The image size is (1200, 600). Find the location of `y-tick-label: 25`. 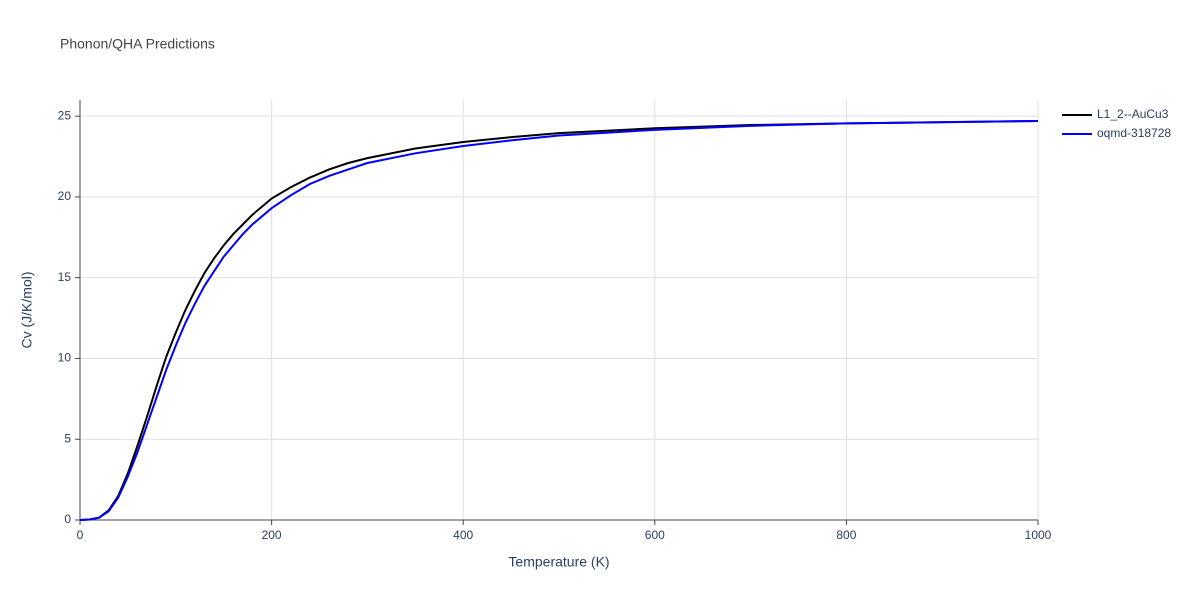

y-tick-label: 25 is located at coordinates (65, 115).